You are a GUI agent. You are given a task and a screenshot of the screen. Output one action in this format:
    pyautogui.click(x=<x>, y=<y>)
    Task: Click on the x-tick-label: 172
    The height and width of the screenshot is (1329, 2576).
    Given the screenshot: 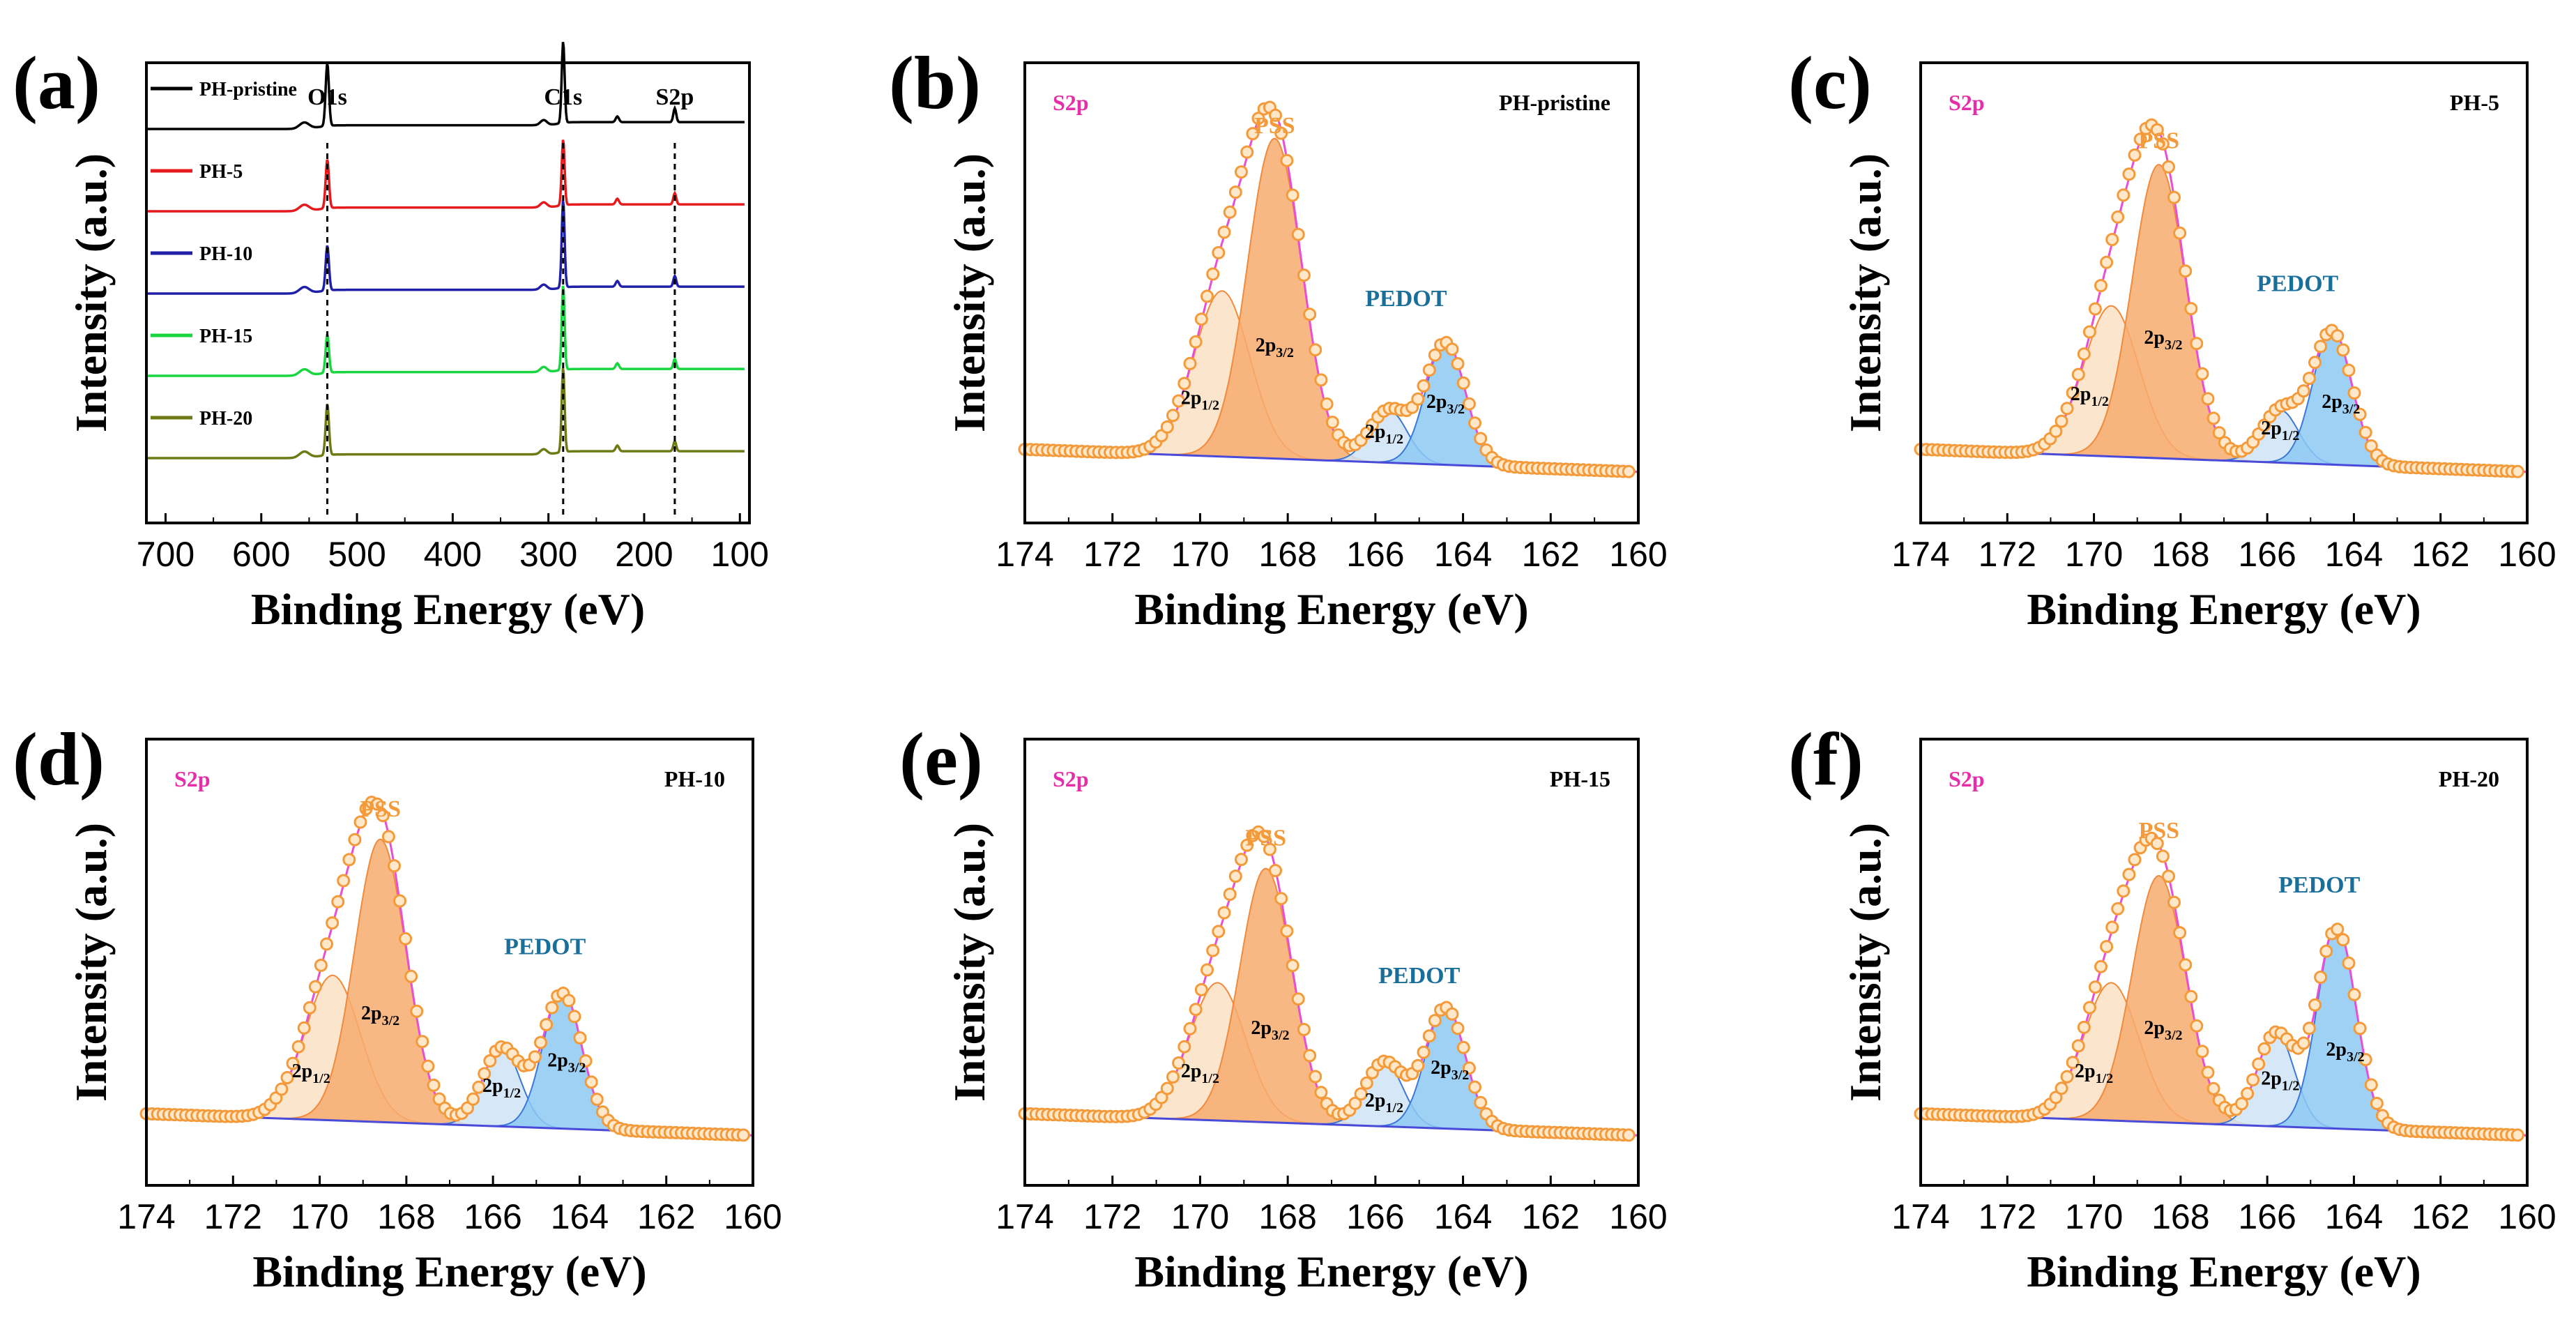 What is the action you would take?
    pyautogui.click(x=2007, y=554)
    